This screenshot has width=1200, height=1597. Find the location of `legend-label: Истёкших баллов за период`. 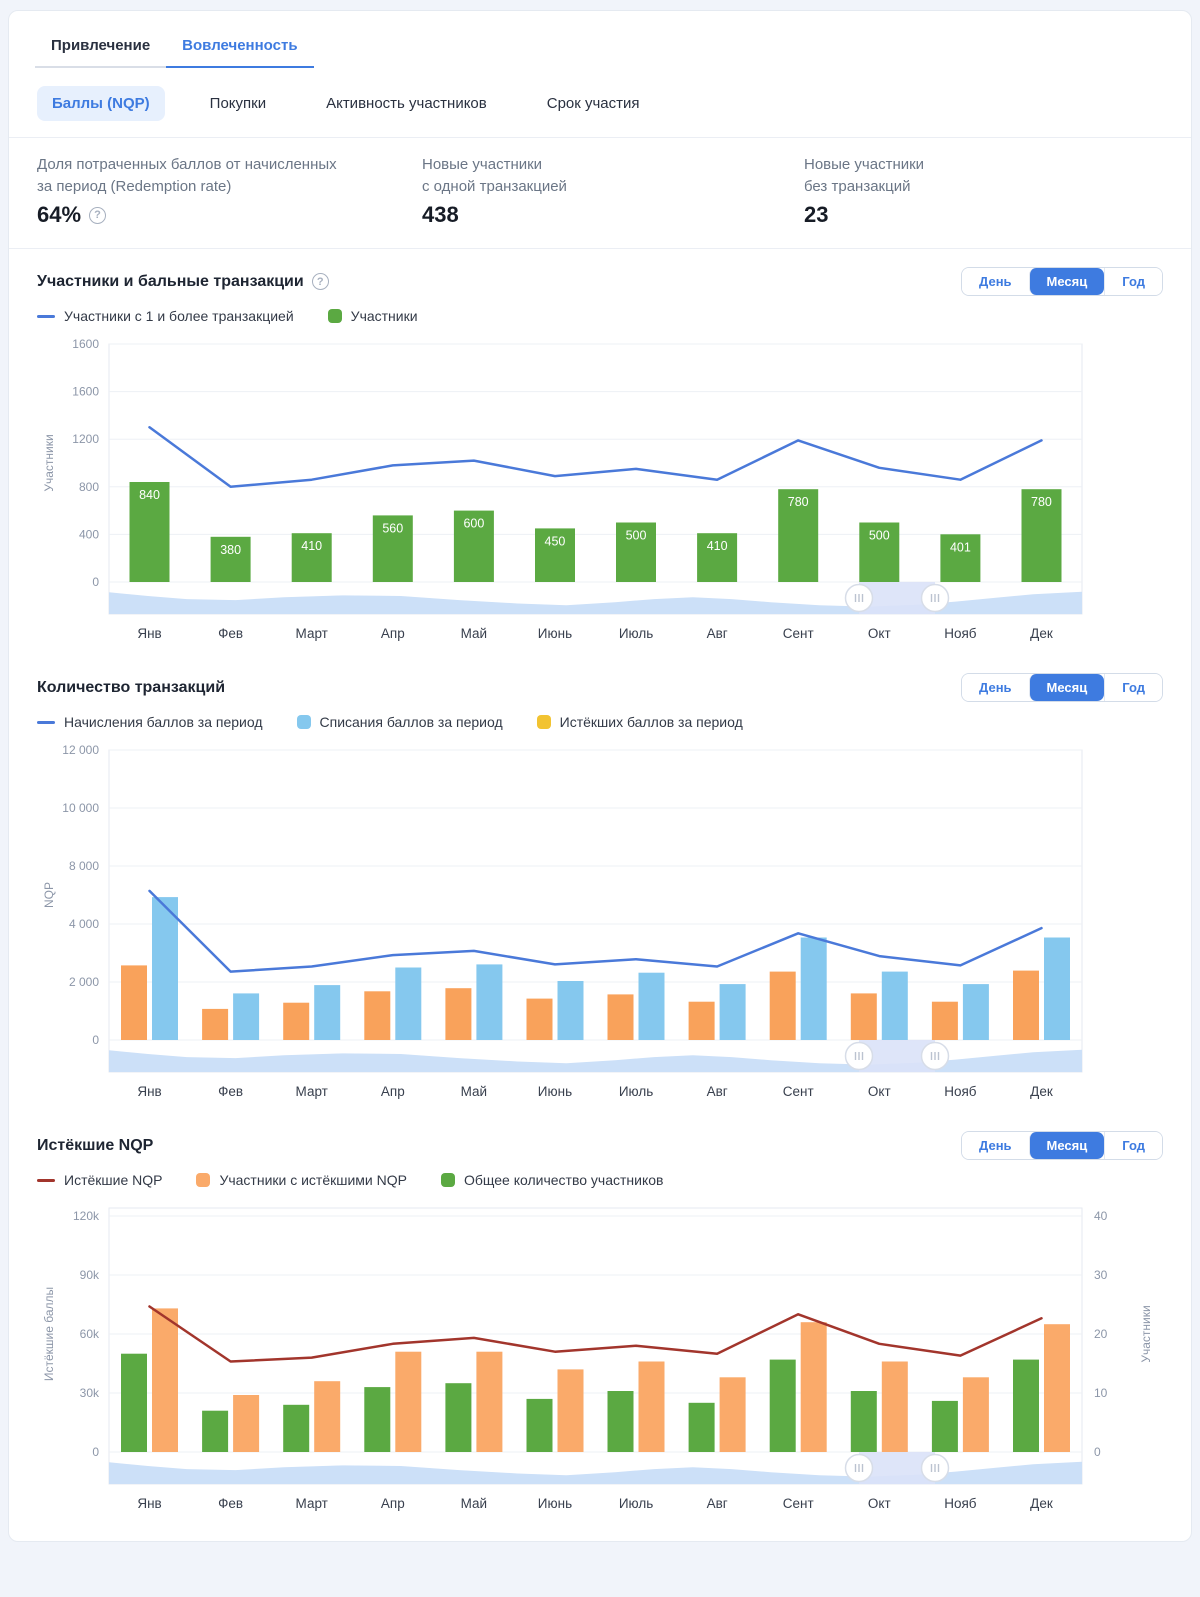

legend-label: Истёкших баллов за период is located at coordinates (651, 722).